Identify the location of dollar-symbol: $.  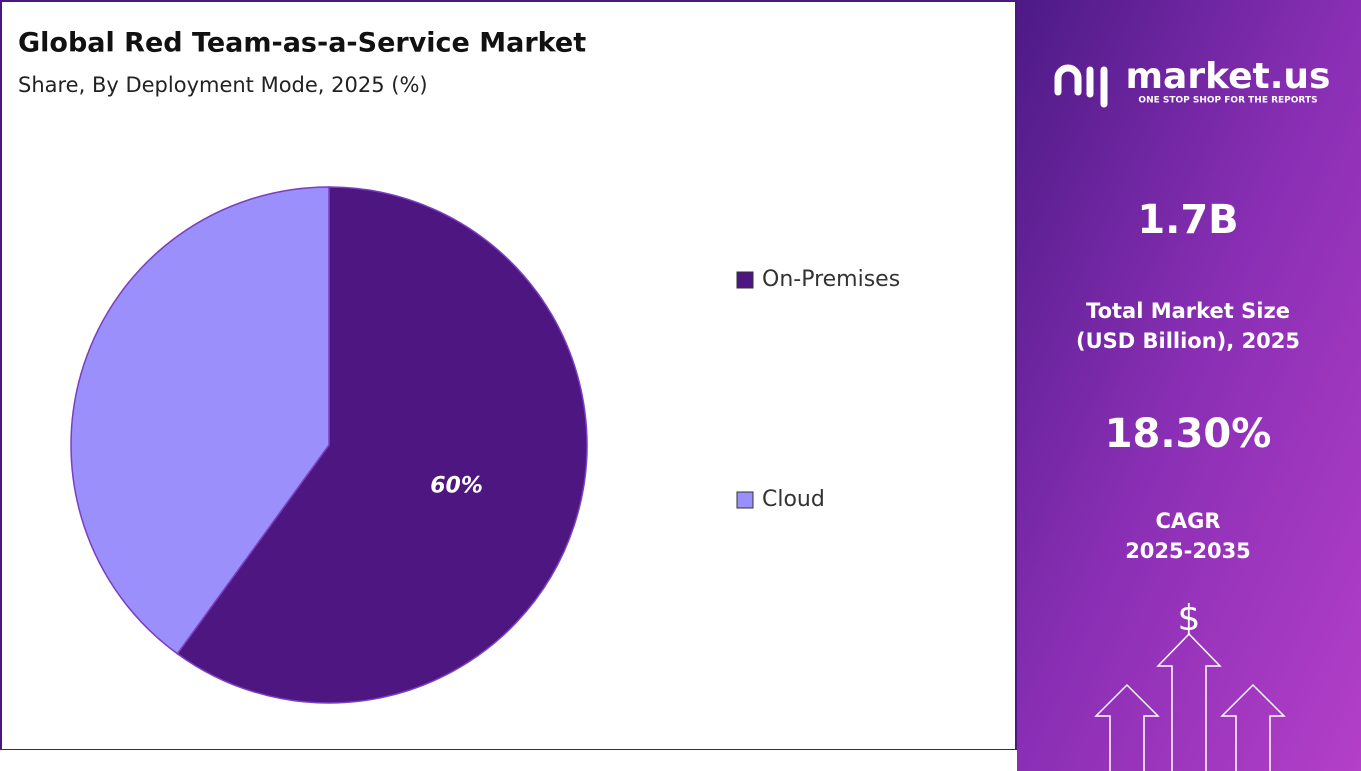
(1189, 618).